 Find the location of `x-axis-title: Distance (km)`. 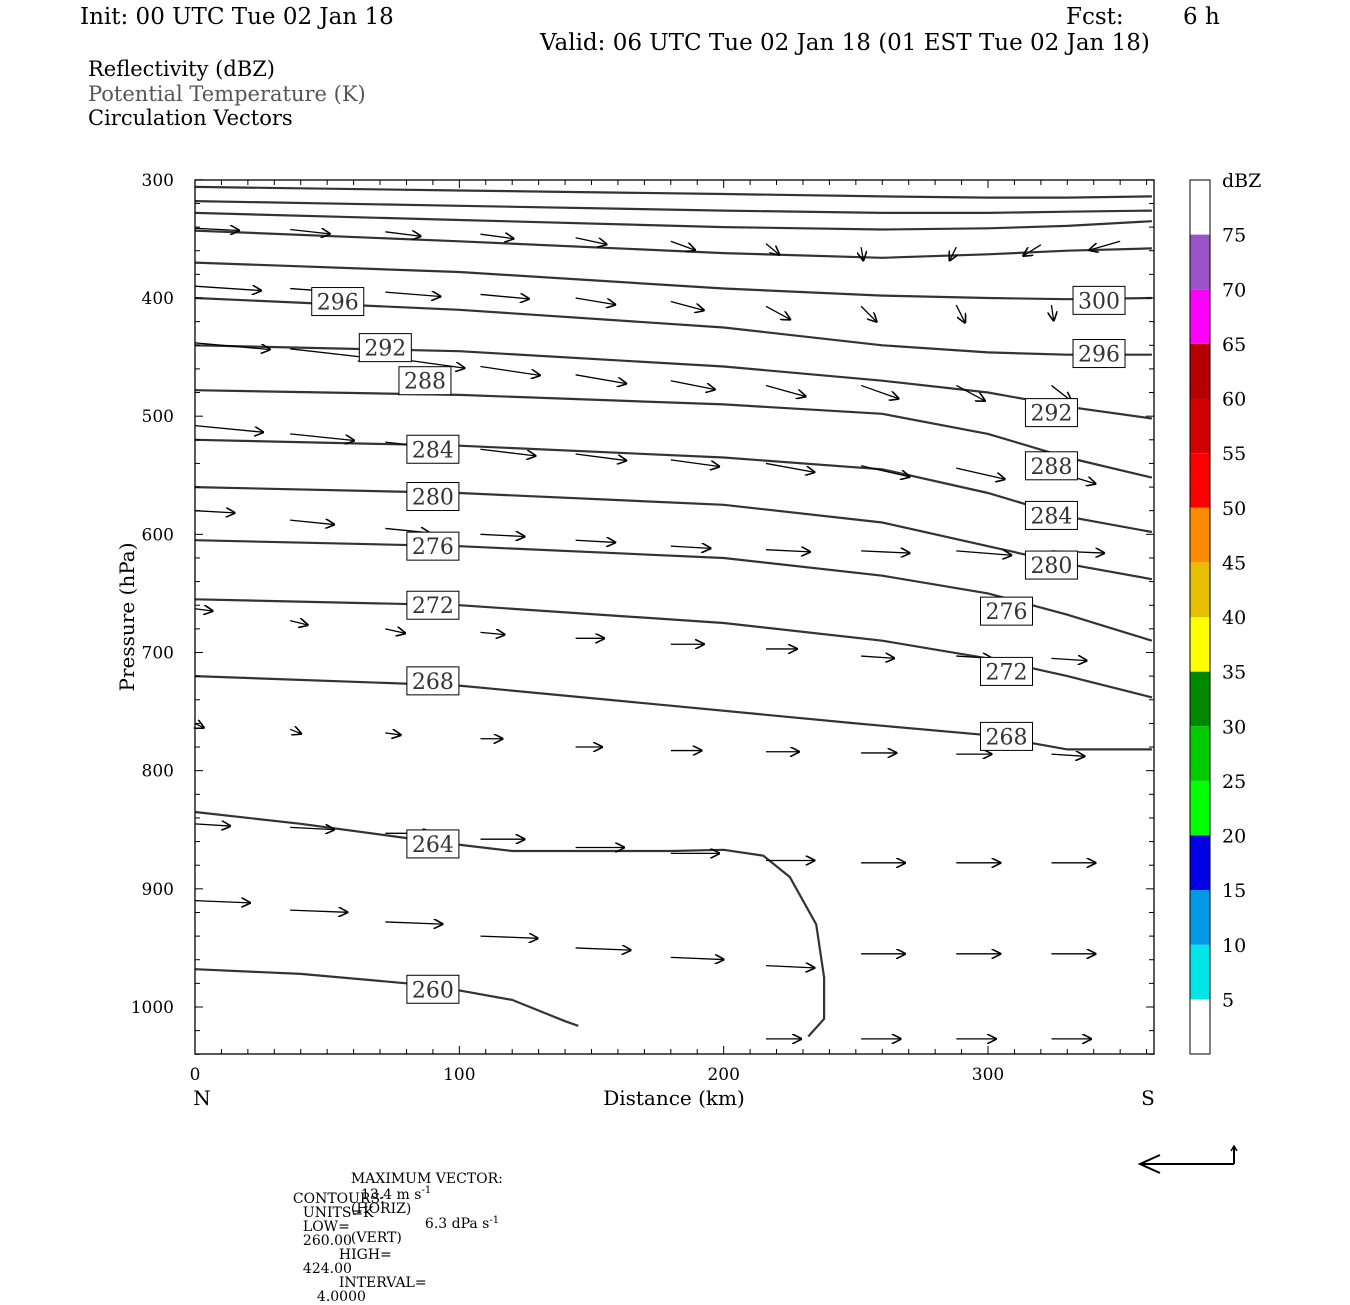

x-axis-title: Distance (km) is located at coordinates (674, 1098).